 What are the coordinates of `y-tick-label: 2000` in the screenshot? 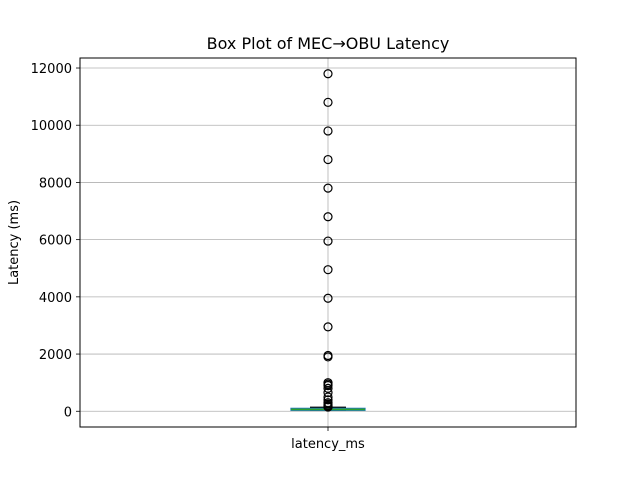 It's located at (55, 355).